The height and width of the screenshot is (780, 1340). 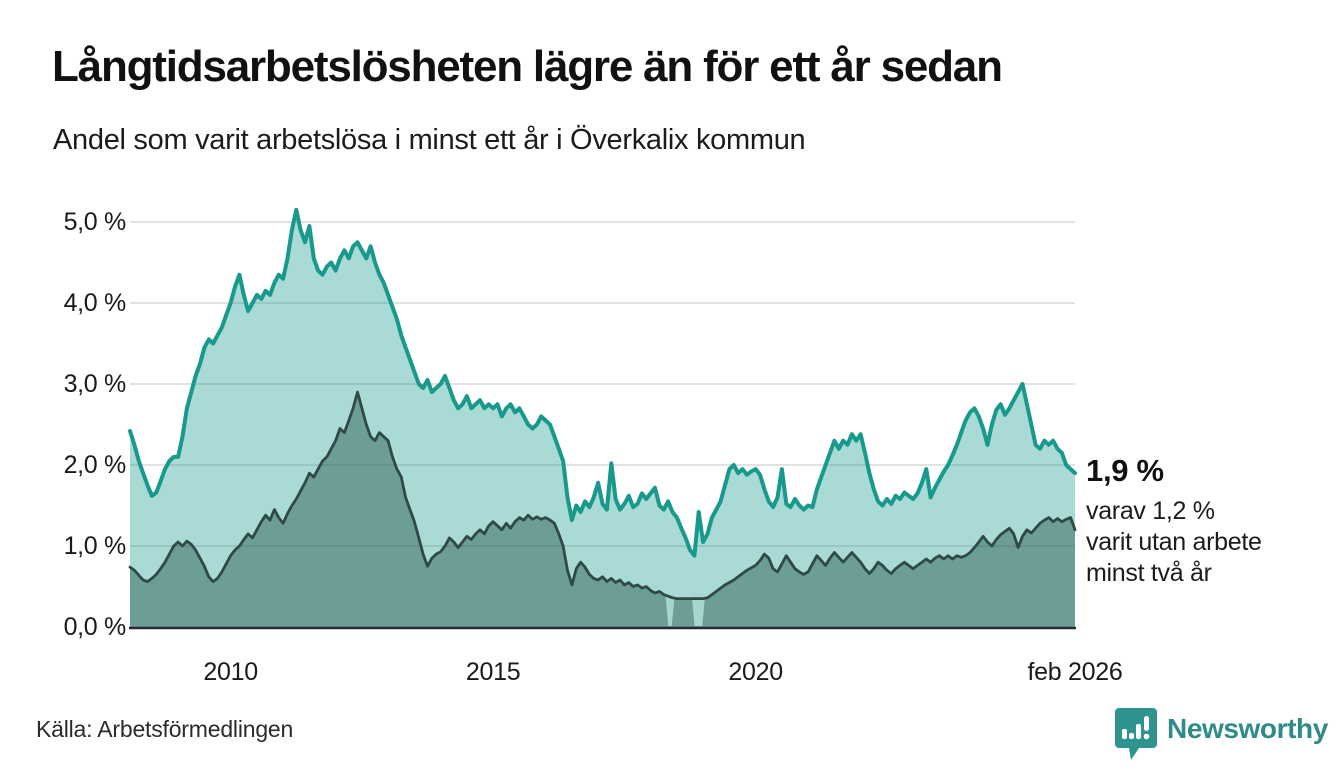 What do you see at coordinates (95, 546) in the screenshot?
I see `y-tick-label: 1,0 %` at bounding box center [95, 546].